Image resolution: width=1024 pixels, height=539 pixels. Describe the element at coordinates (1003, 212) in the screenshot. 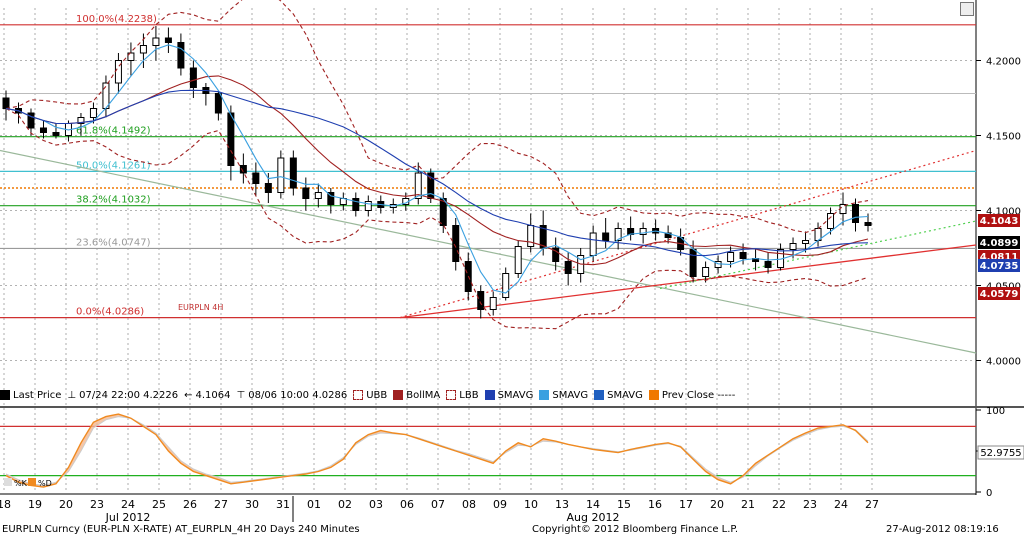

I see `y-tick-label: 4.1000` at that location.